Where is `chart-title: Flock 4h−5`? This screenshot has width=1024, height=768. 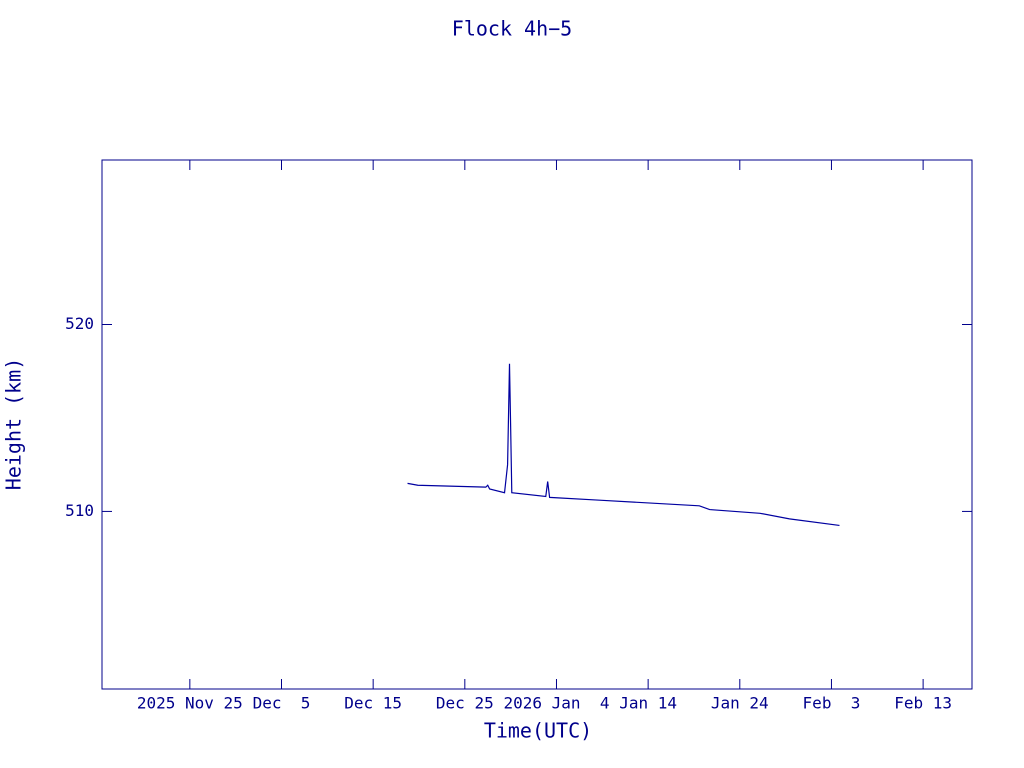 chart-title: Flock 4h−5 is located at coordinates (512, 29).